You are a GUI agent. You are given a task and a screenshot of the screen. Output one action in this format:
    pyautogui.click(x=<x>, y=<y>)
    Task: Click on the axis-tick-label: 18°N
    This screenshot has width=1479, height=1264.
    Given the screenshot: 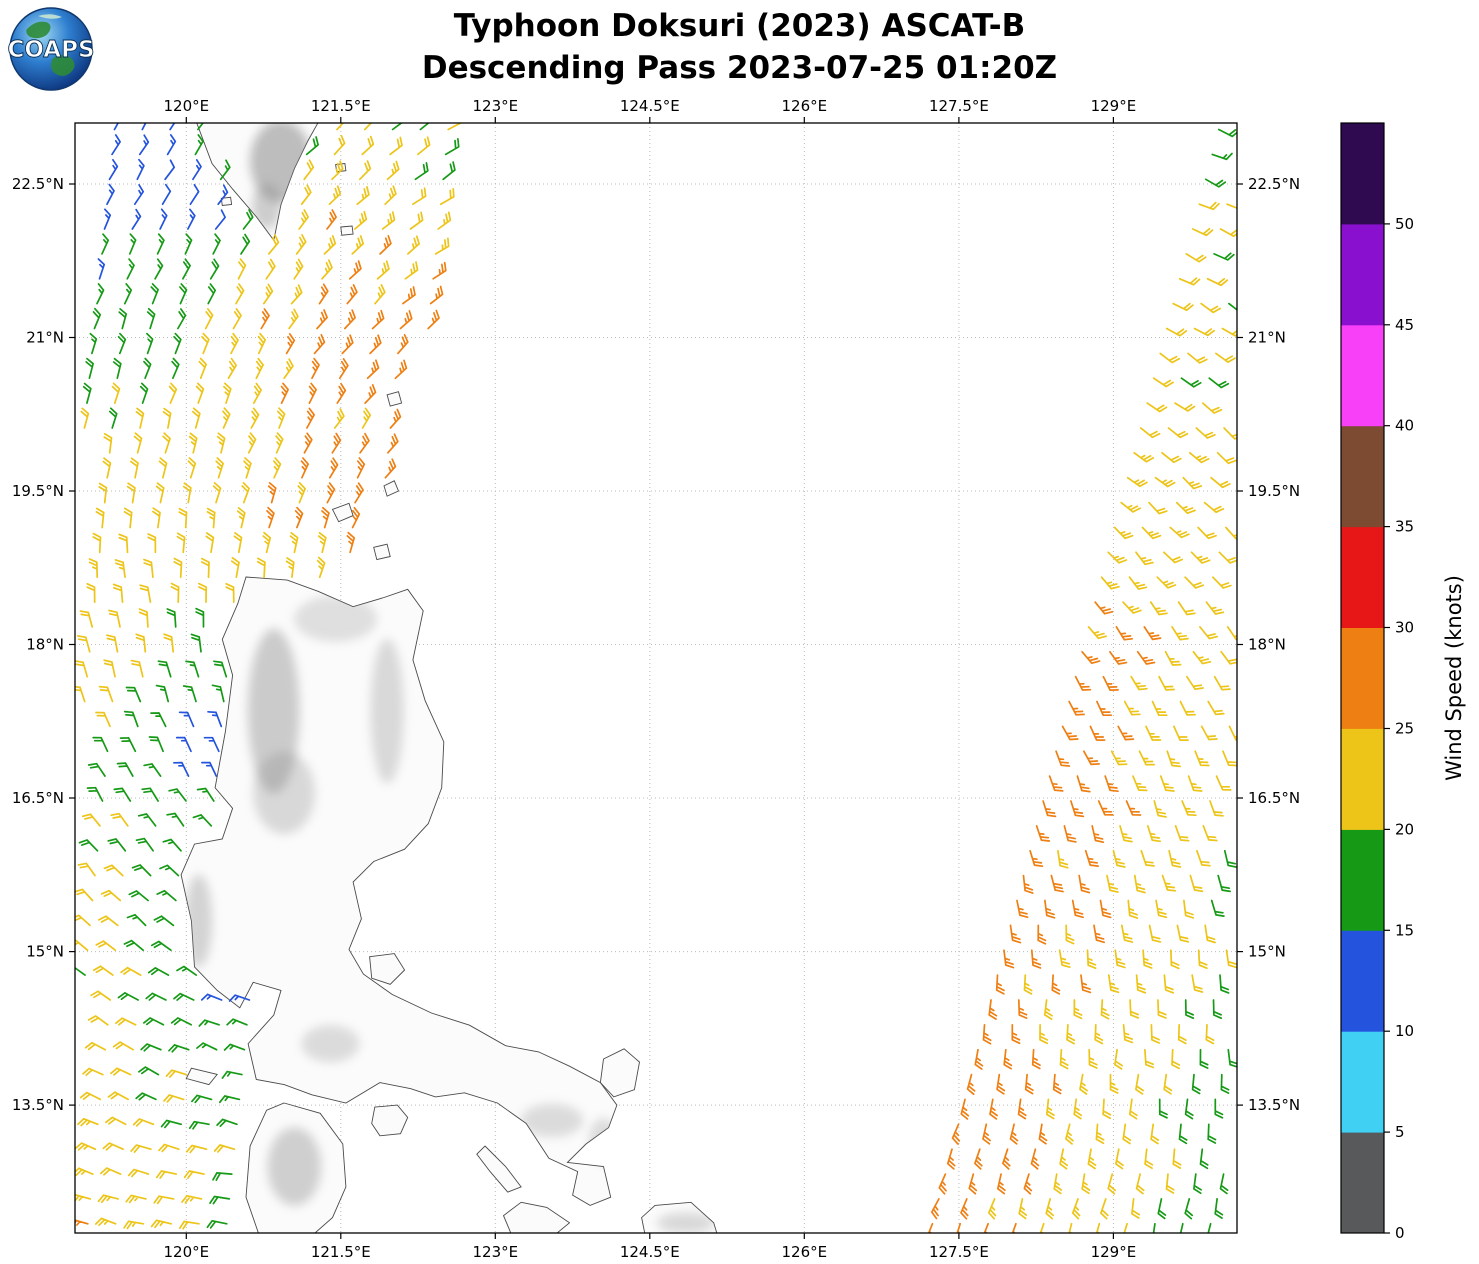 What is the action you would take?
    pyautogui.click(x=1267, y=645)
    